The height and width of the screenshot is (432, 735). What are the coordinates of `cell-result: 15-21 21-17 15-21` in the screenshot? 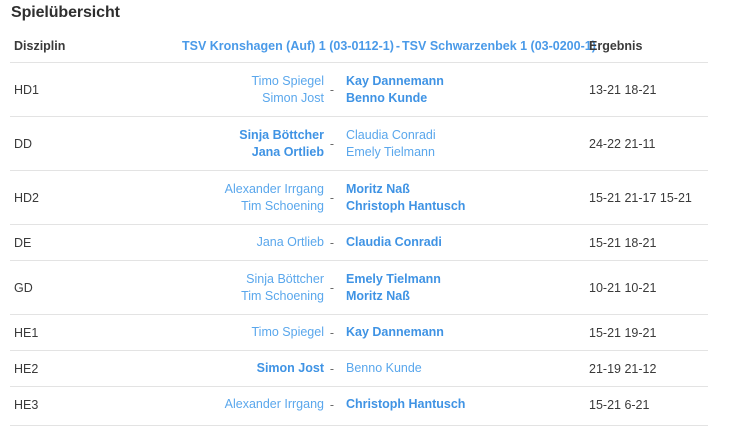 It's located at (646, 197).